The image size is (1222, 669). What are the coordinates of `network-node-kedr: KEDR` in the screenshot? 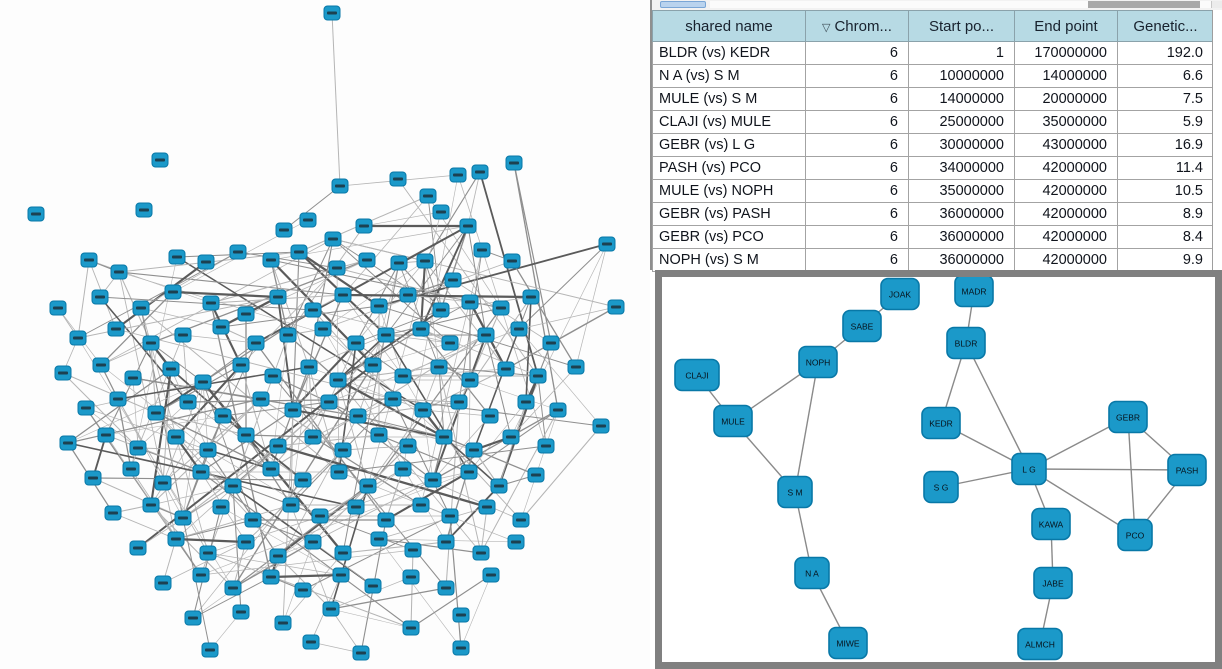 It's located at (941, 423).